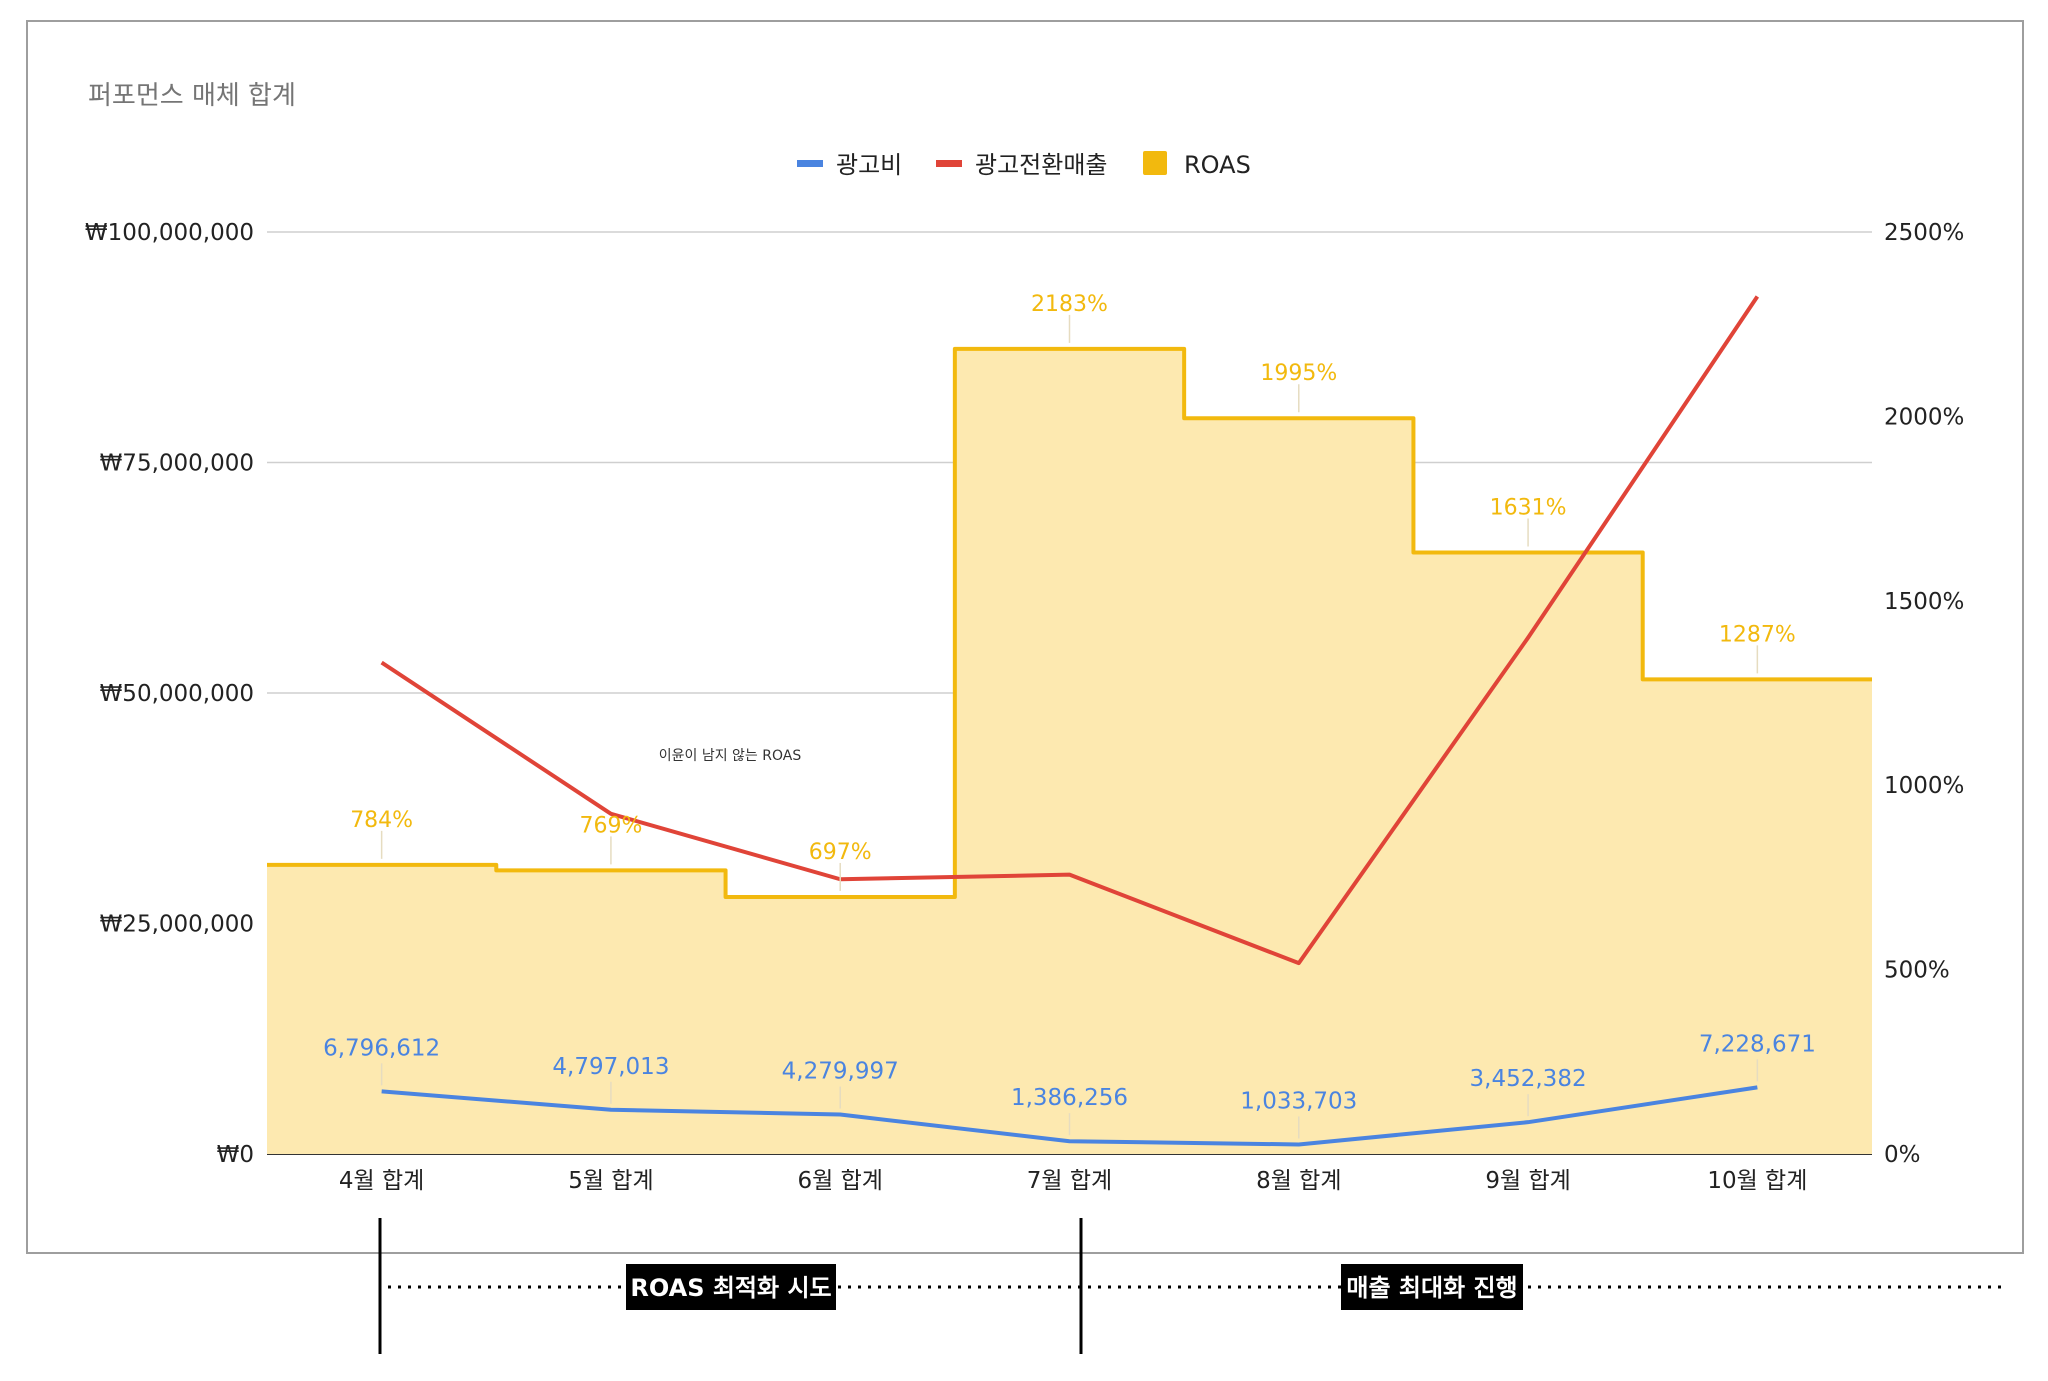 The height and width of the screenshot is (1381, 2048). I want to click on legend-swatch-spend, so click(810, 163).